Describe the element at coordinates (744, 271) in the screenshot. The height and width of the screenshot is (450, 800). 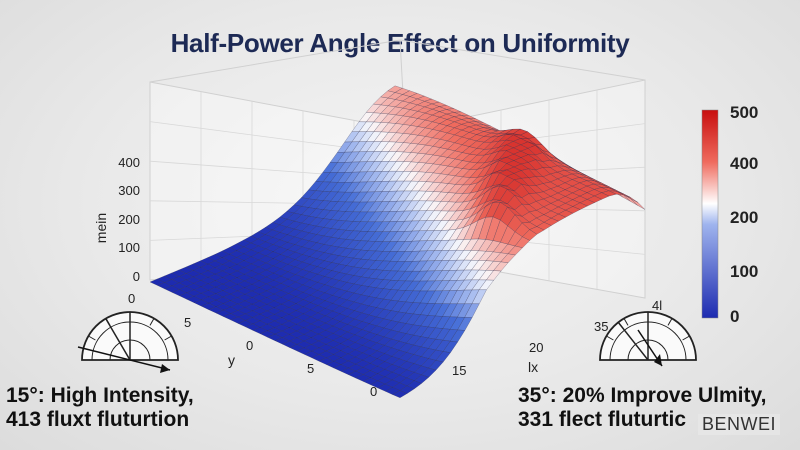
I see `colorbar-tick: 100` at that location.